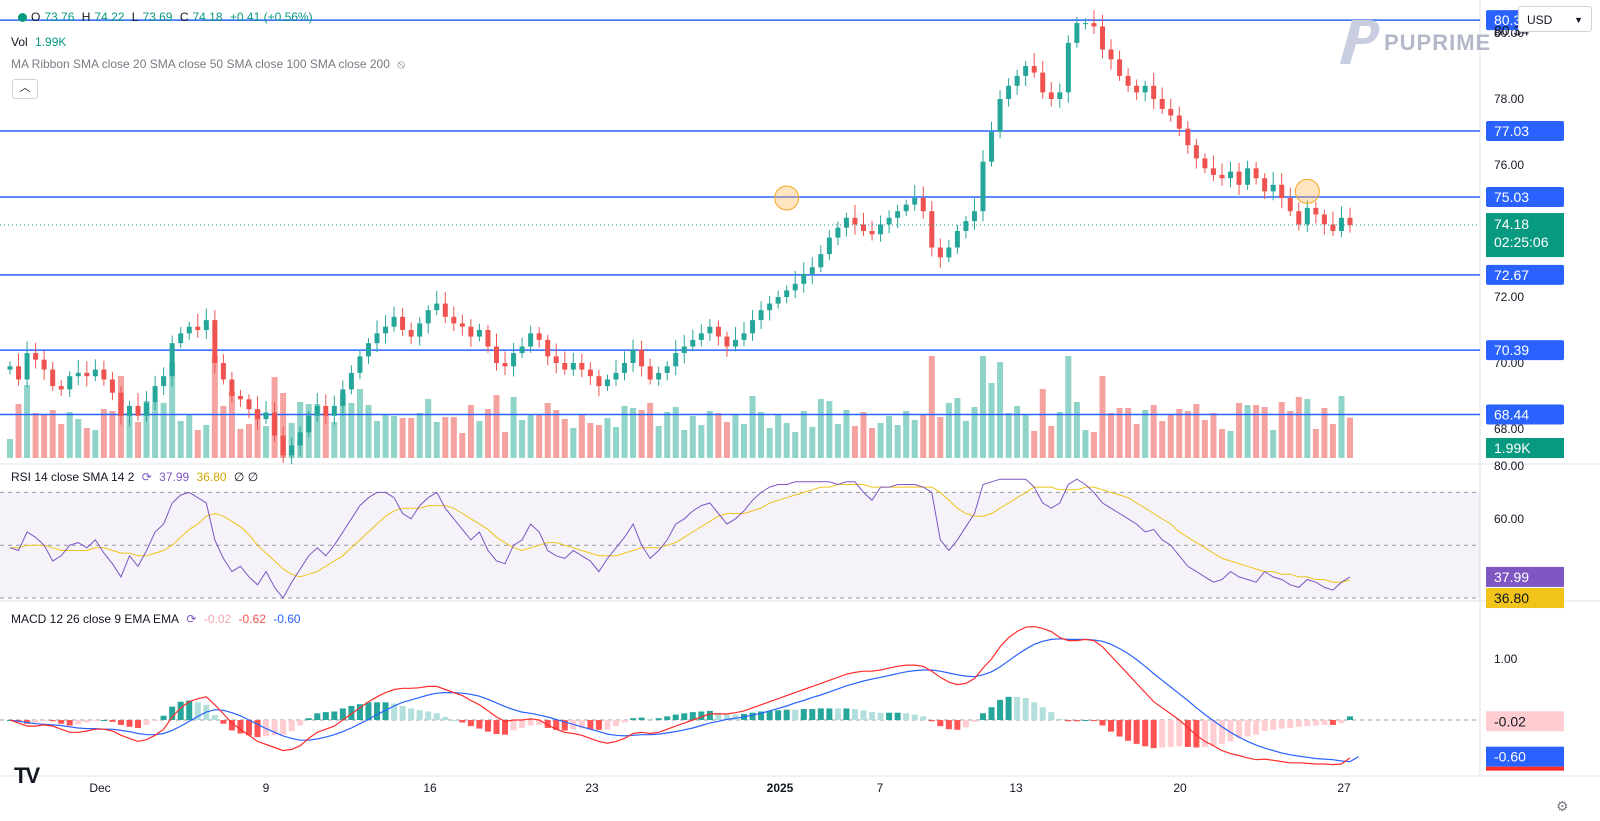 The width and height of the screenshot is (1600, 821). I want to click on macd-signal-value: -0.60, so click(287, 619).